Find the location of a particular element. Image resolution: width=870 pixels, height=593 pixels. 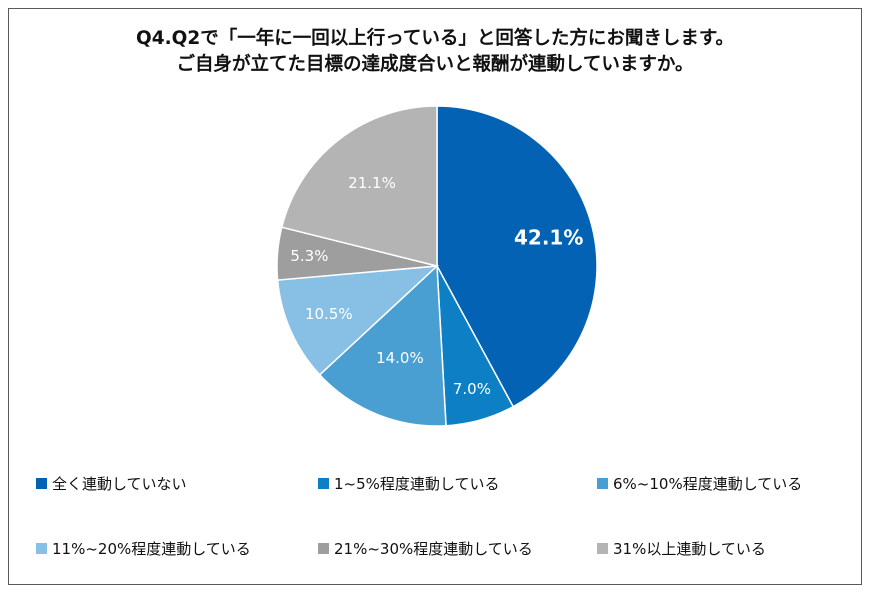

slice-data-label: 5.3% is located at coordinates (309, 256).